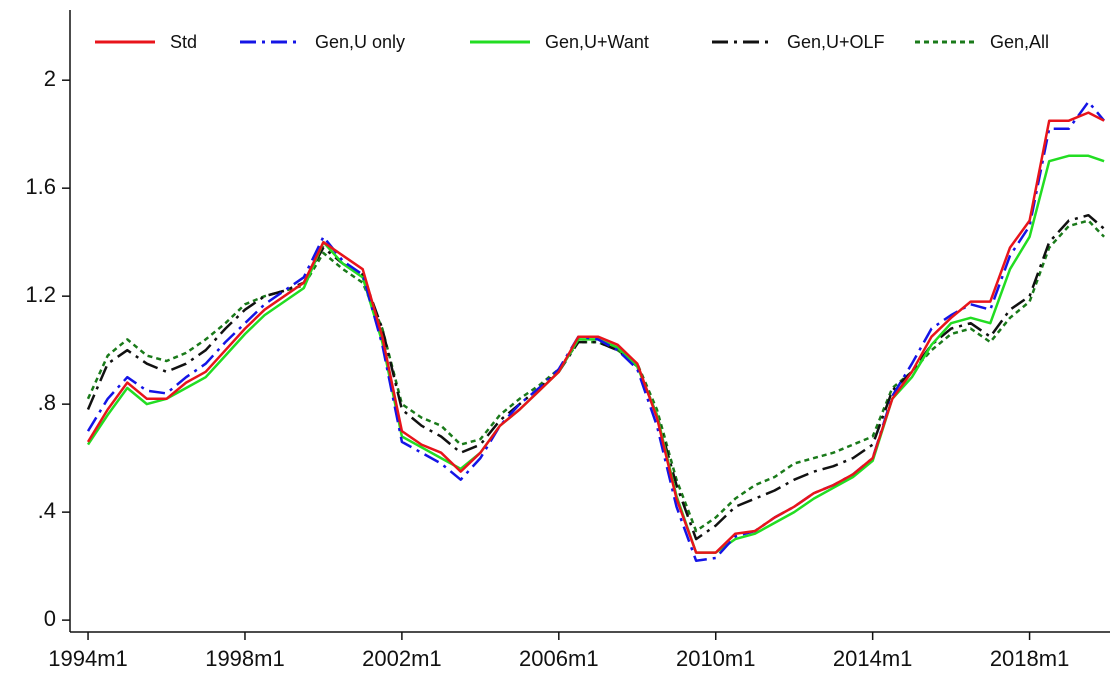  Describe the element at coordinates (559, 658) in the screenshot. I see `x-tick-label: 2006m1` at that location.